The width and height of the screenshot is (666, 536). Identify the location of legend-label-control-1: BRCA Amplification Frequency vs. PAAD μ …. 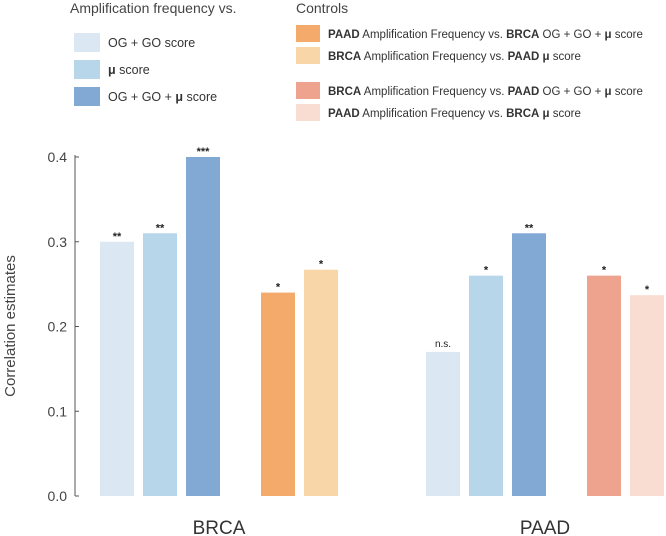
(454, 57).